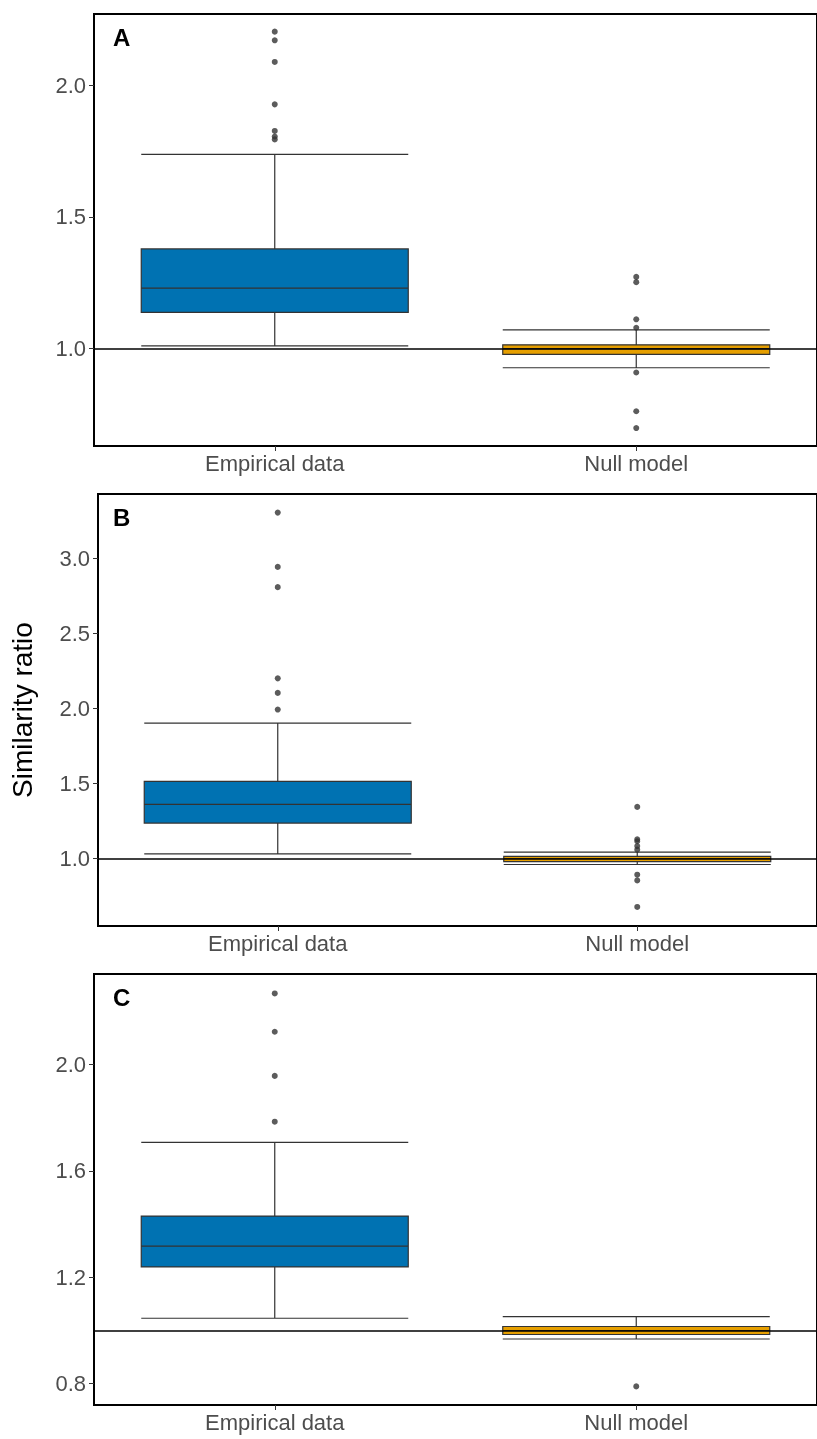  I want to click on y-tick-label: 0.8, so click(70, 1384).